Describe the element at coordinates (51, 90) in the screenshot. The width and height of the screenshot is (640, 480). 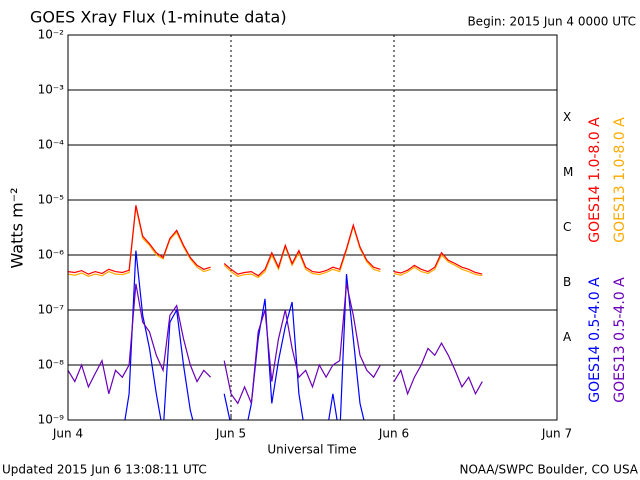
I see `y-tick-label: 10⁻³` at that location.